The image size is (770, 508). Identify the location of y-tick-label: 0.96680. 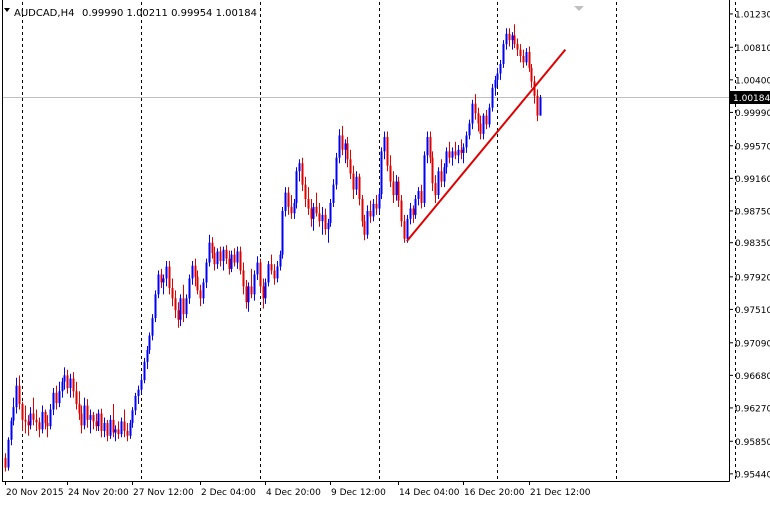
(752, 377).